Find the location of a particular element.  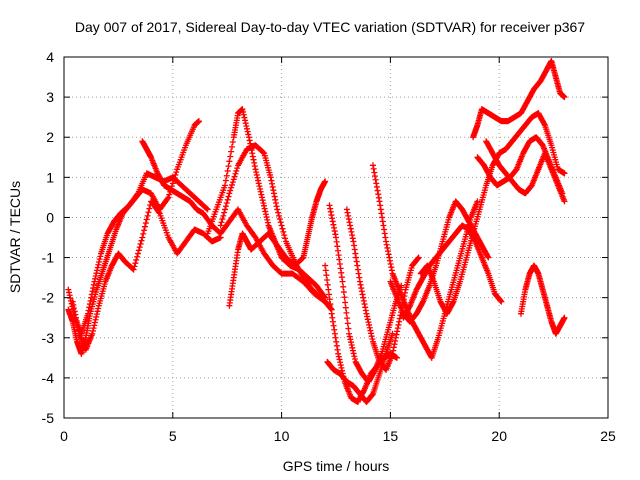

y-tick-label: 4 is located at coordinates (50, 57).